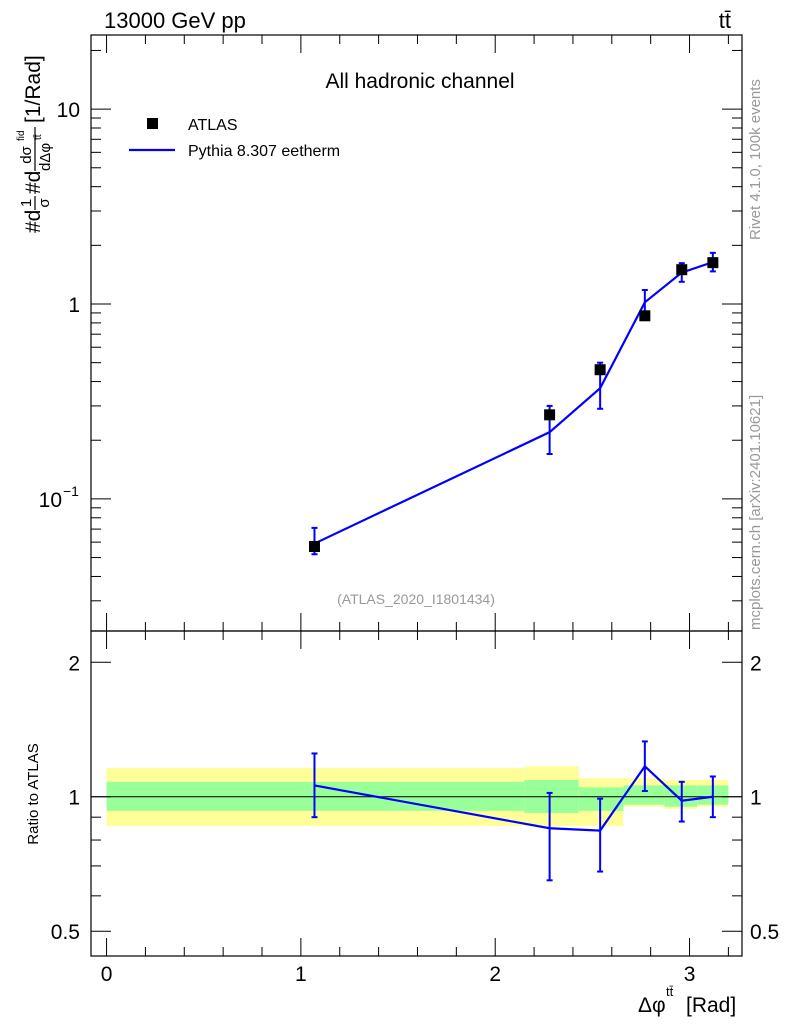 The height and width of the screenshot is (1024, 786). Describe the element at coordinates (33, 793) in the screenshot. I see `ratio-y-axis-label: Ratio to ATLAS` at that location.